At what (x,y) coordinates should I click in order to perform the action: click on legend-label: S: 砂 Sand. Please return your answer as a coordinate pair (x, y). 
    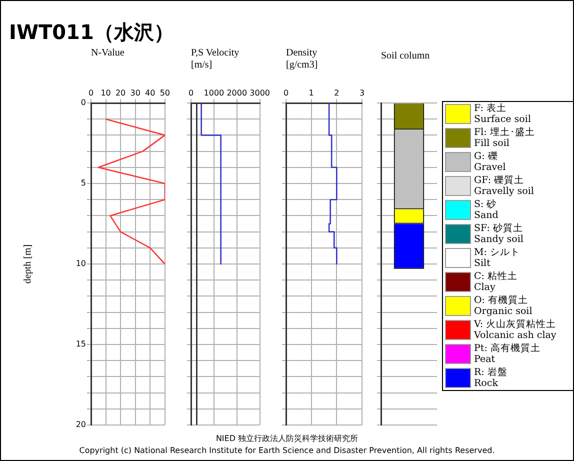
    Looking at the image, I should click on (486, 210).